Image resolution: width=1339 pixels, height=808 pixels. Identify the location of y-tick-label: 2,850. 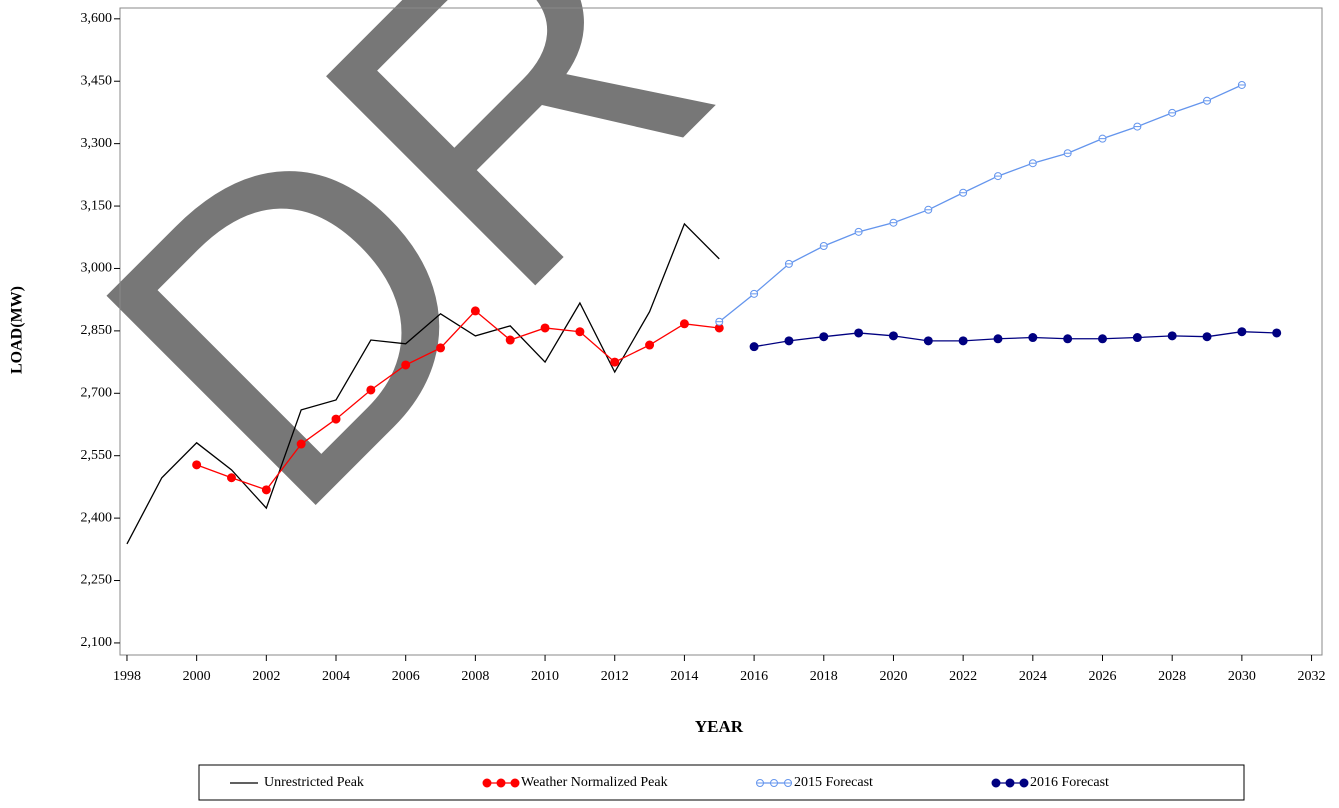
(97, 330).